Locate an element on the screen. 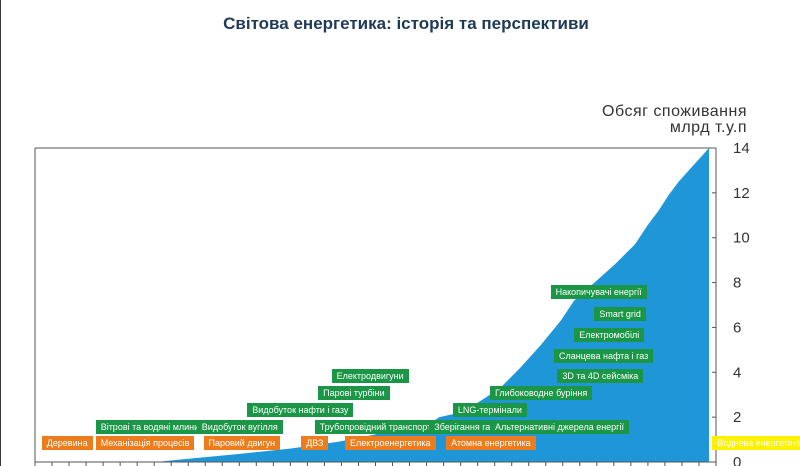 The image size is (800, 466). y-tick-label: 10 is located at coordinates (741, 238).